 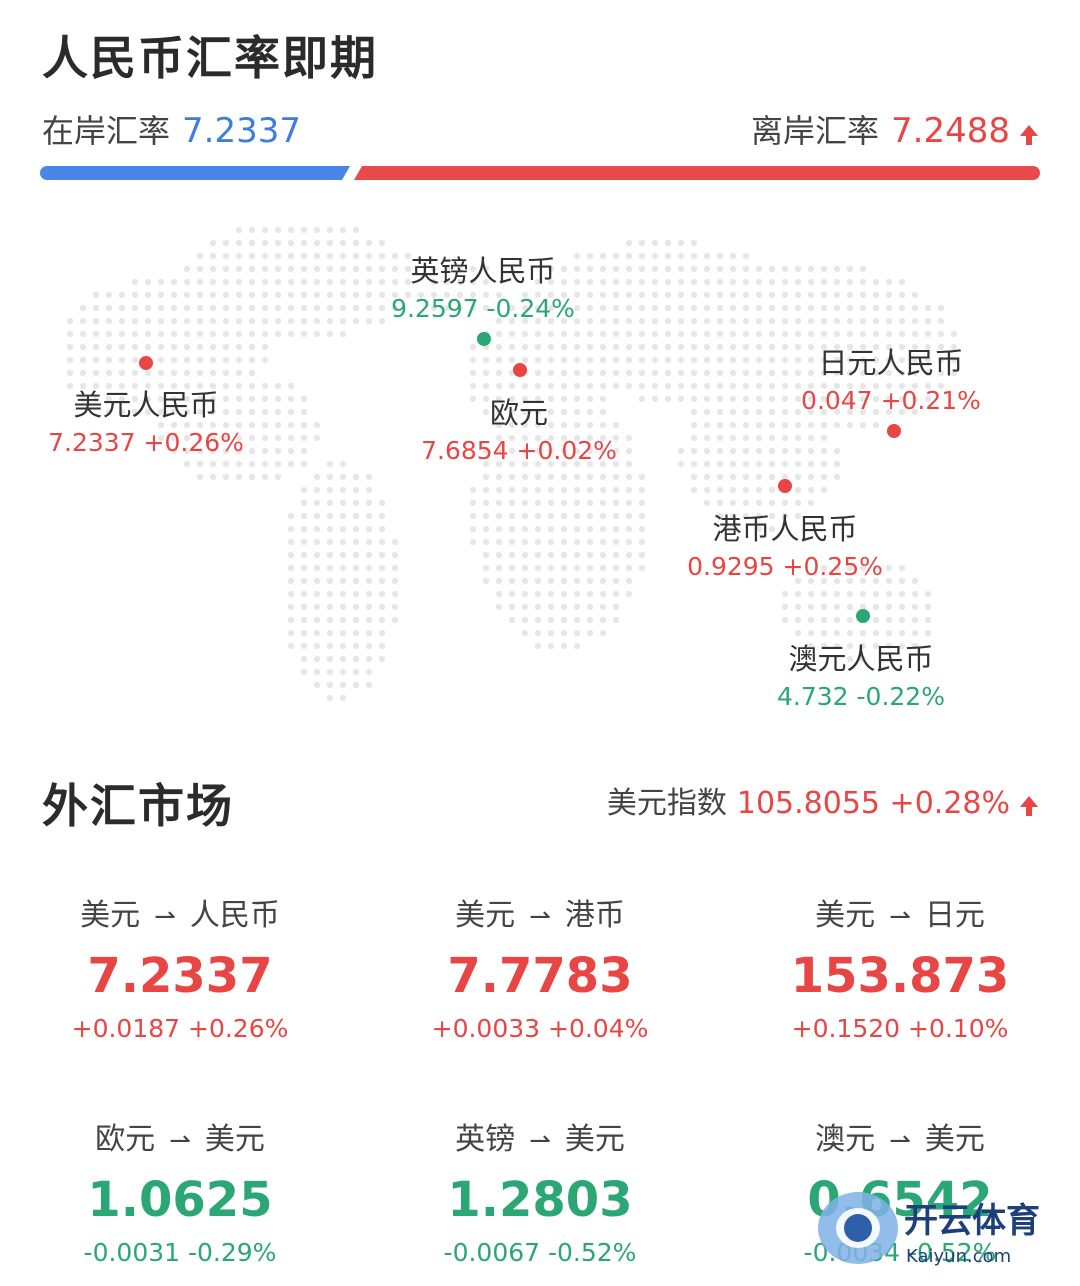 What do you see at coordinates (863, 616) in the screenshot?
I see `pin-aud` at bounding box center [863, 616].